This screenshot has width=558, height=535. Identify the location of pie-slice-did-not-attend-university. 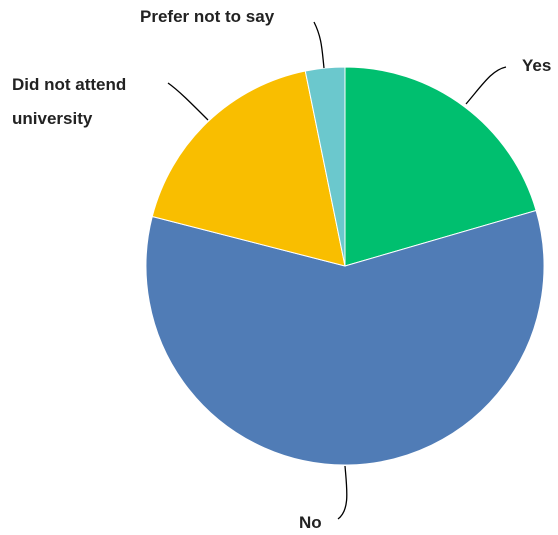
(248, 168).